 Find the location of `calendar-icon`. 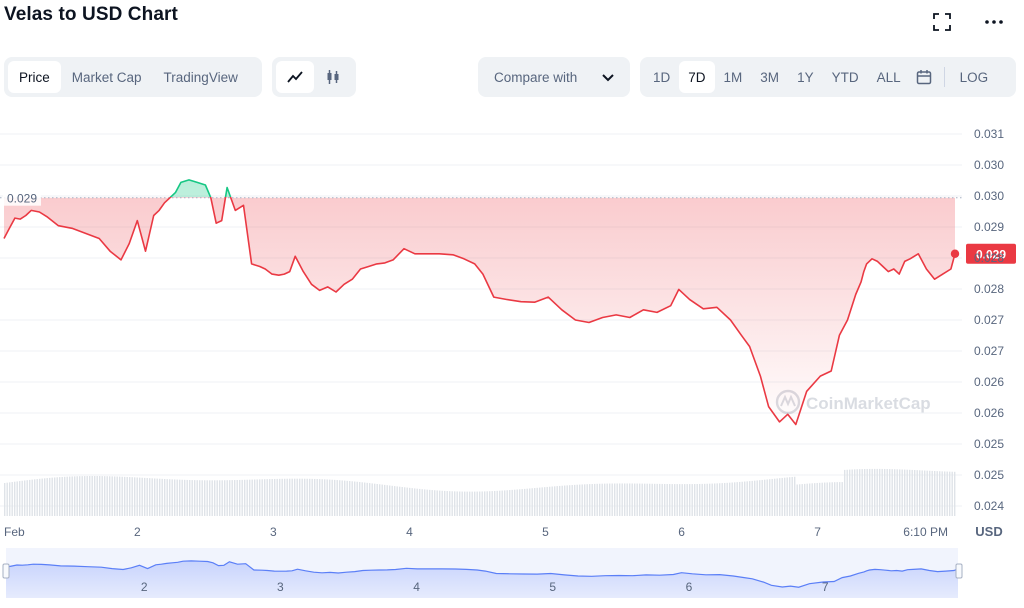

calendar-icon is located at coordinates (924, 77).